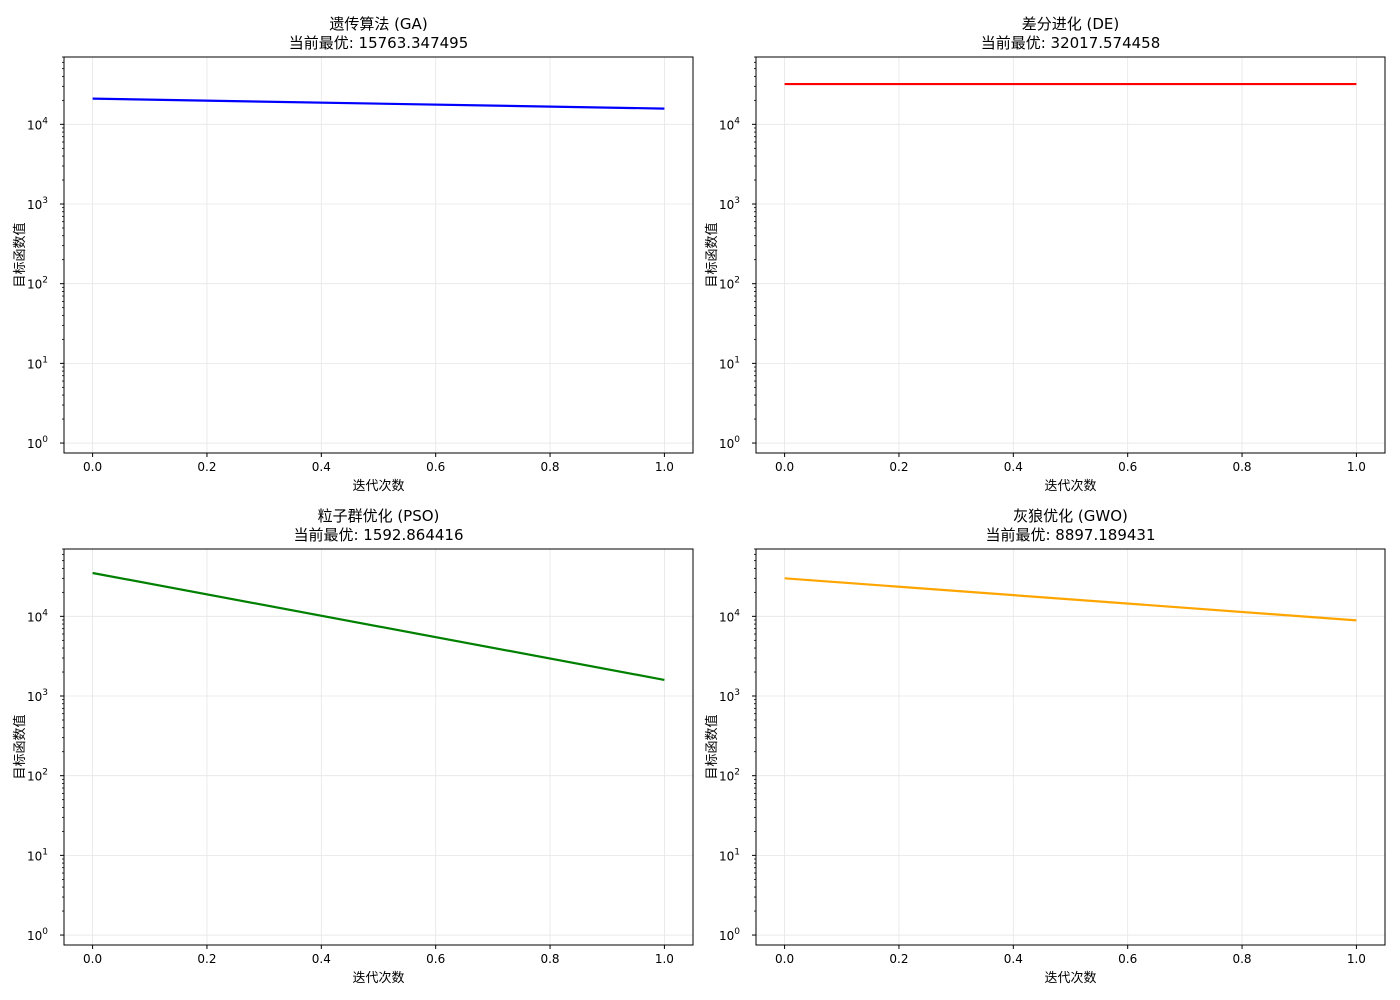 The height and width of the screenshot is (1000, 1400). Describe the element at coordinates (1071, 24) in the screenshot. I see `chart-title: 差分进化 (DE)` at that location.